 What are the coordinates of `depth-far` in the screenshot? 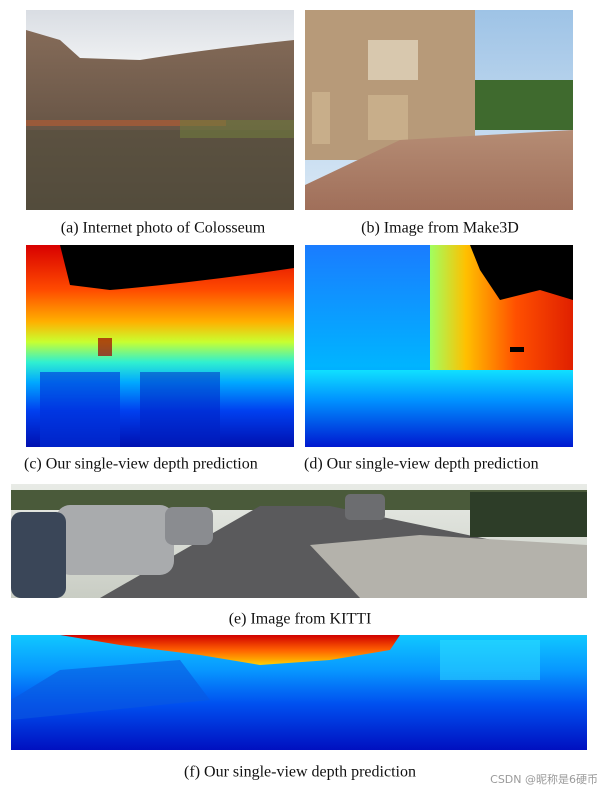 It's located at (230, 650).